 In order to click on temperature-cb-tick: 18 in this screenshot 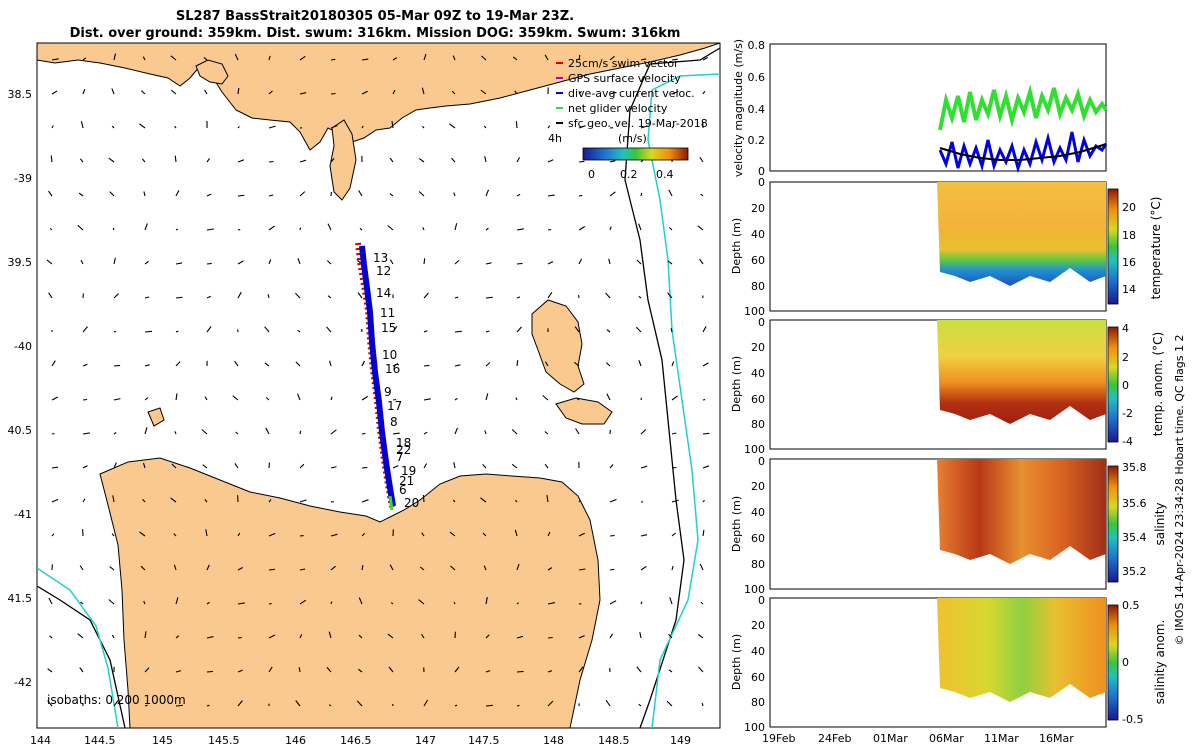, I will do `click(1129, 235)`.